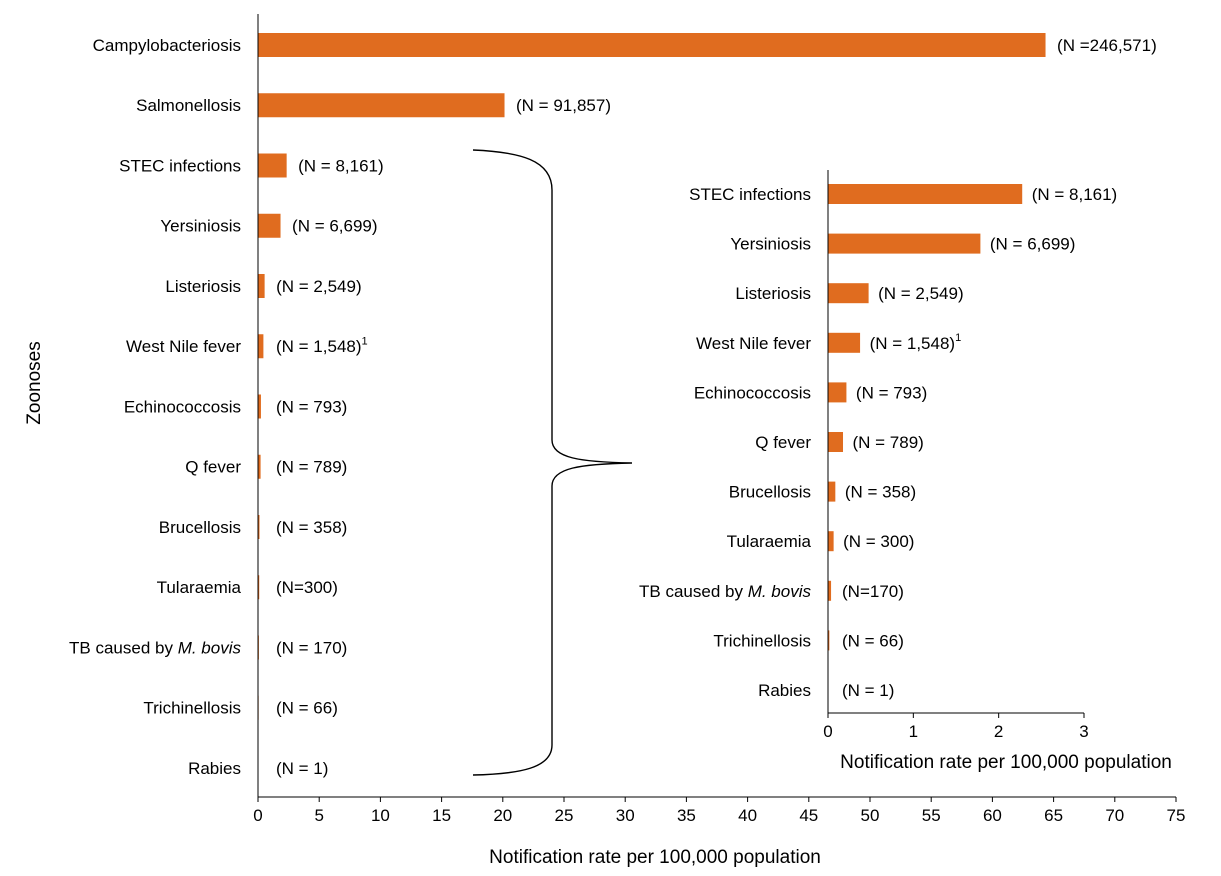 This screenshot has height=876, width=1221. What do you see at coordinates (625, 815) in the screenshot?
I see `x-tick-label: 30` at bounding box center [625, 815].